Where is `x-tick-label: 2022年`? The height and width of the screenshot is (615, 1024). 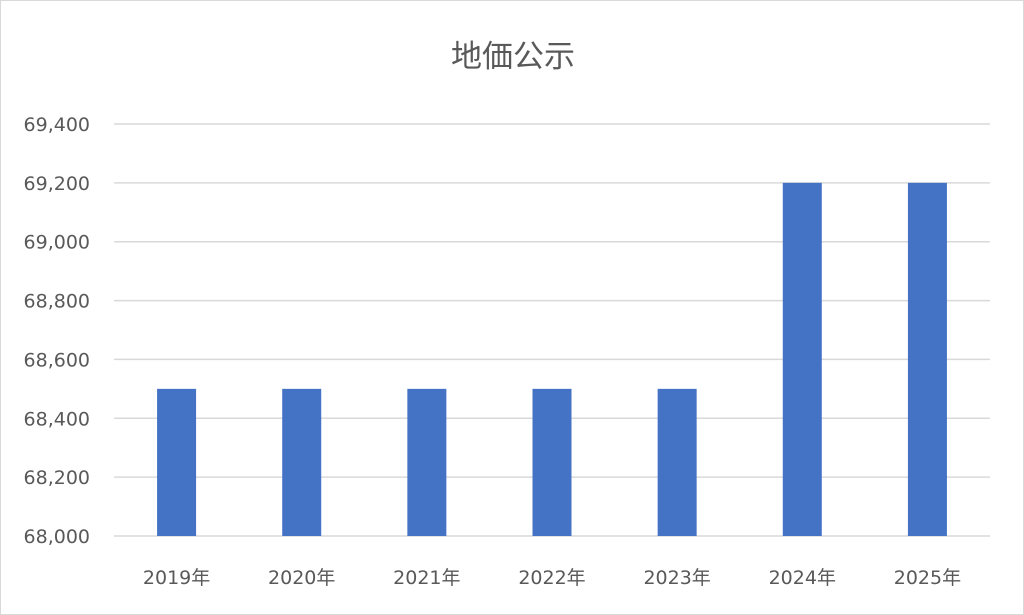
x-tick-label: 2022年 is located at coordinates (551, 578).